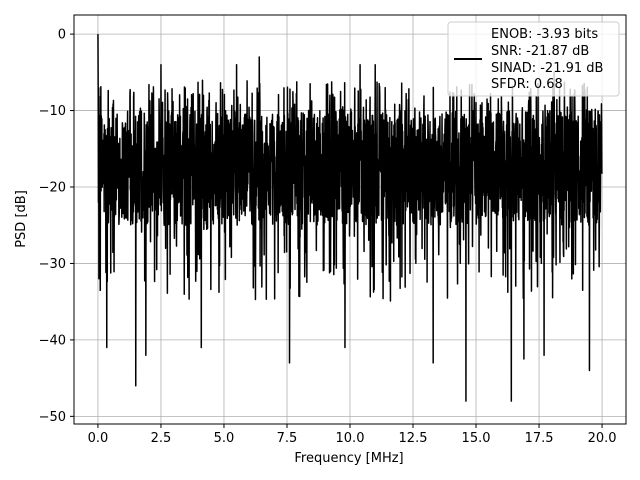 The image size is (640, 480). Describe the element at coordinates (476, 438) in the screenshot. I see `x-tick-label: 15.0` at that location.